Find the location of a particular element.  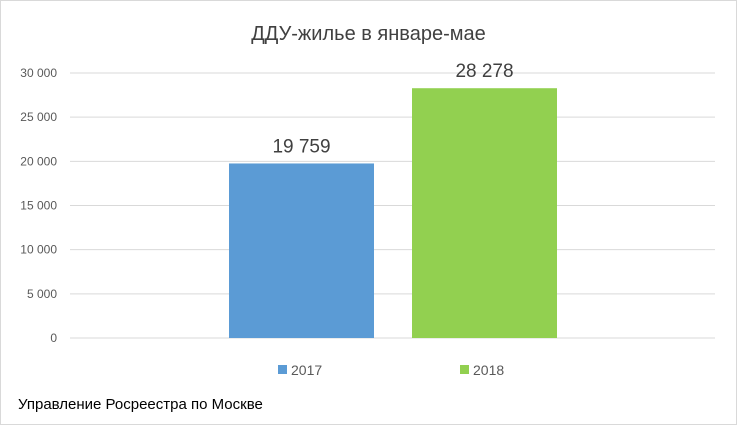

y-tick-label: 20 000 is located at coordinates (38, 161).